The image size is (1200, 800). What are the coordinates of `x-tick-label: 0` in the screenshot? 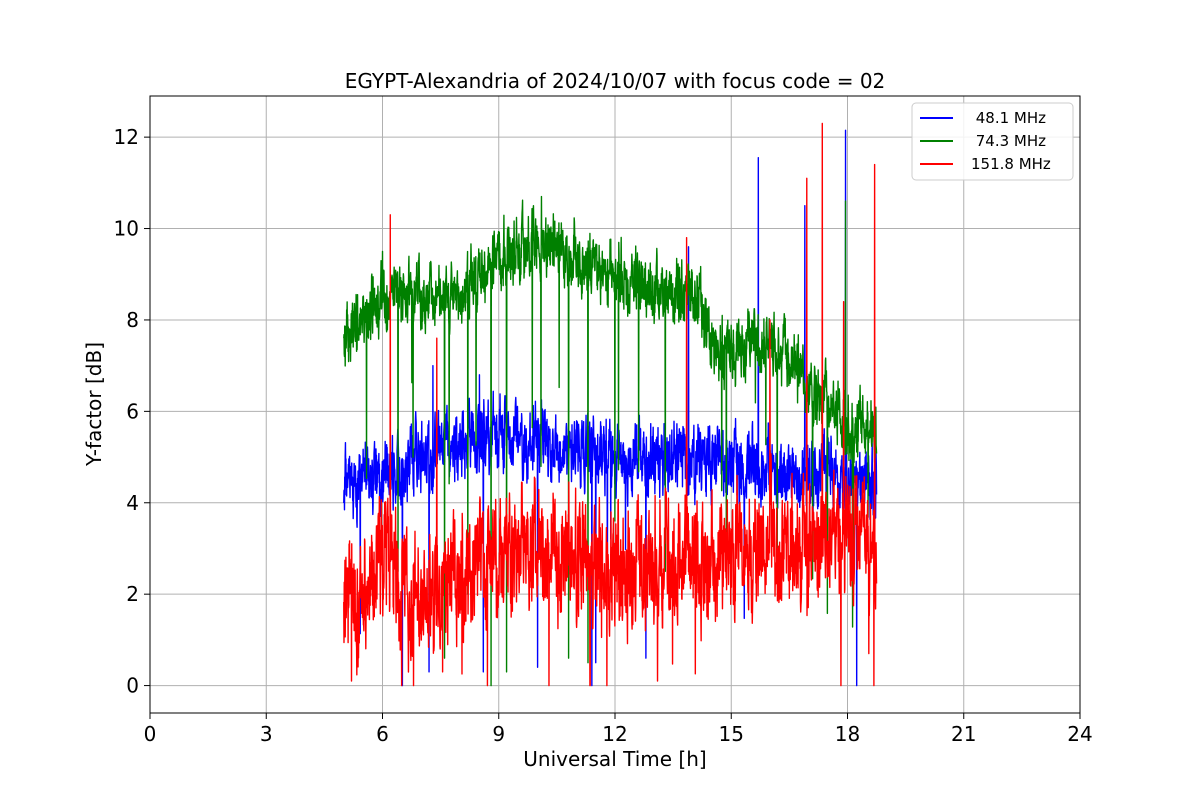 It's located at (150, 734).